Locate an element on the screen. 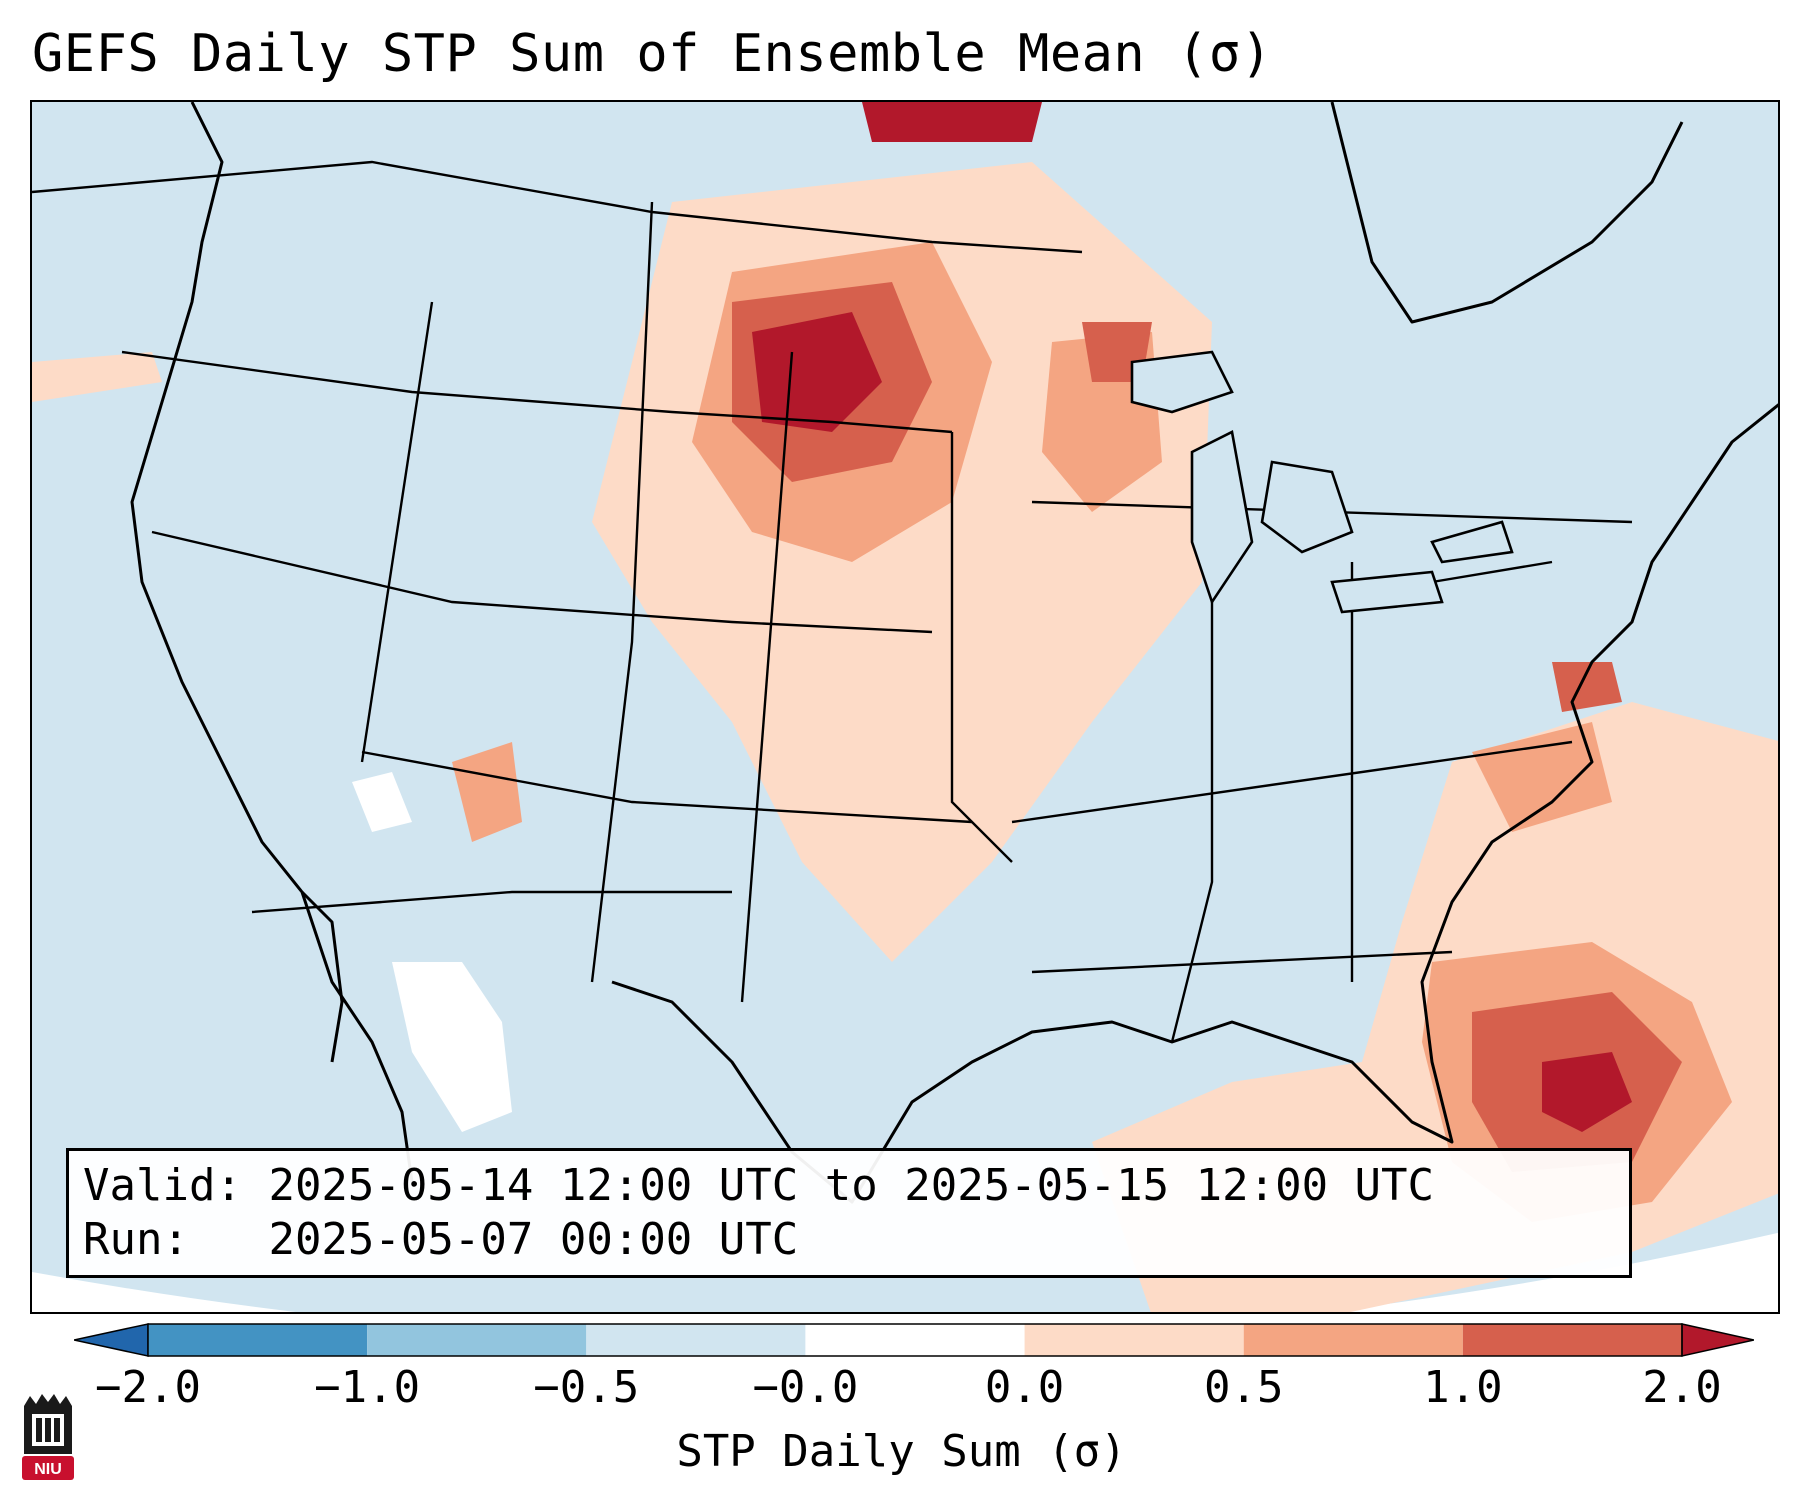 The height and width of the screenshot is (1506, 1803). page-title: GEFS Daily STP Sum of Ensemble Mean (σ) is located at coordinates (652, 54).